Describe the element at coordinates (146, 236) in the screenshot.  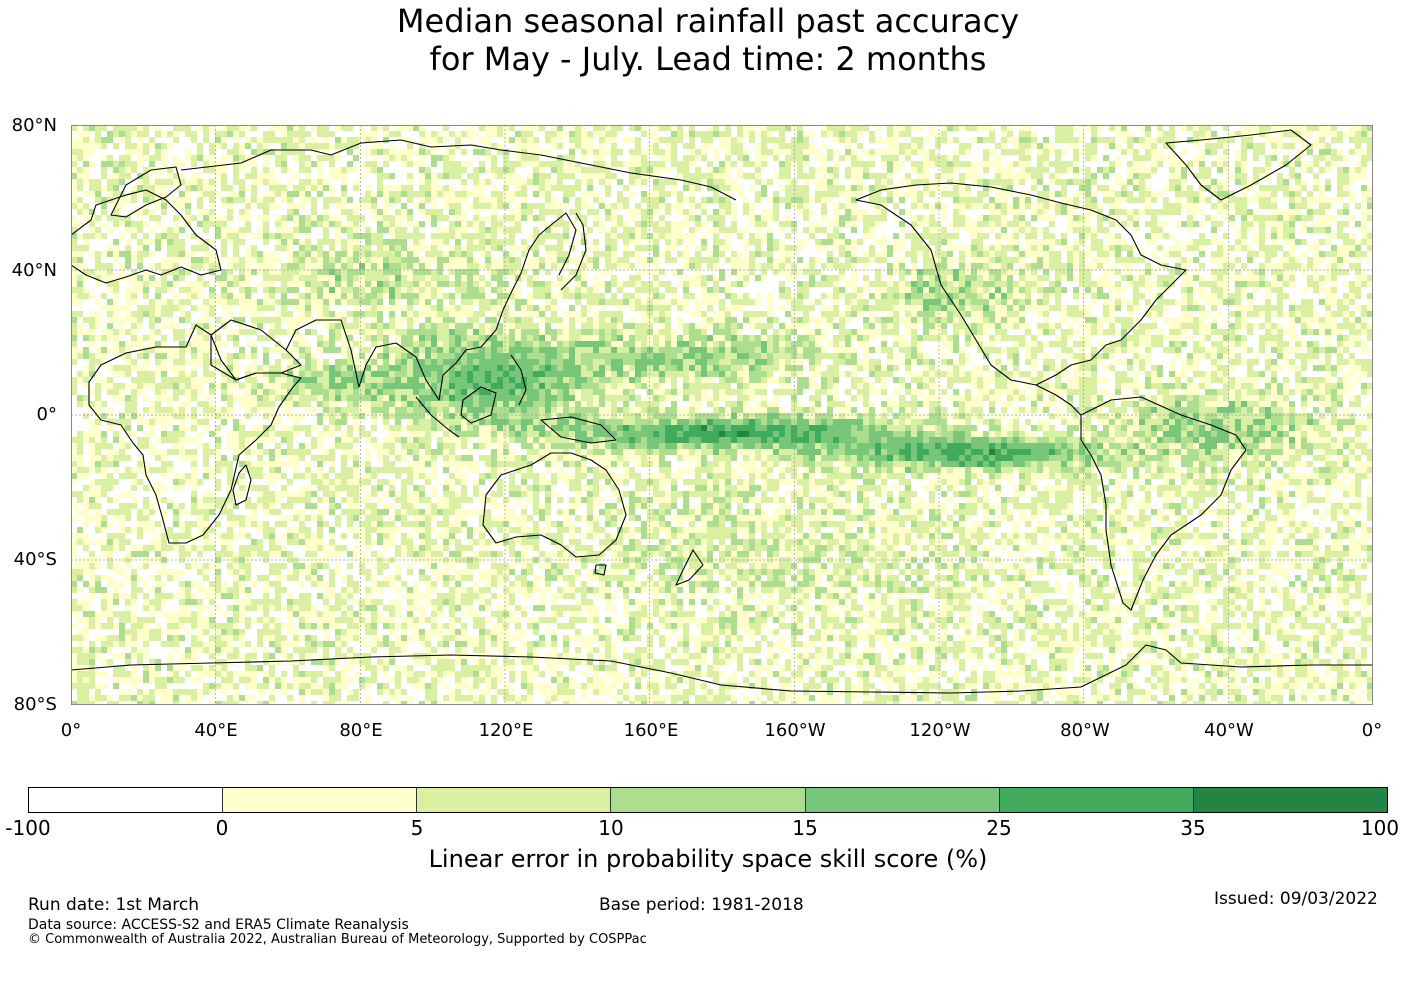
I see `coast-europe` at that location.